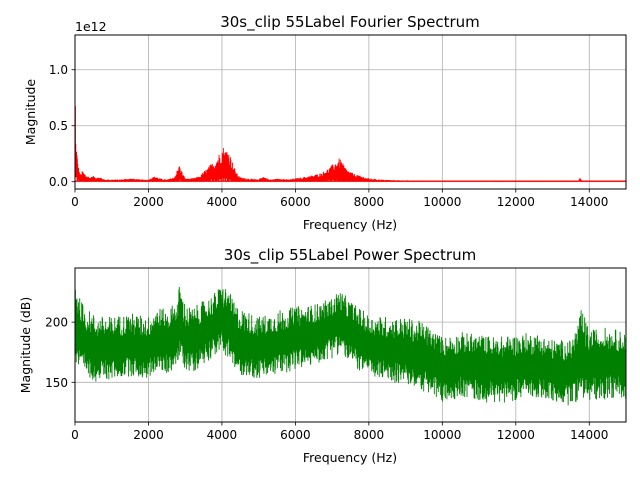 This screenshot has height=480, width=640. What do you see at coordinates (516, 202) in the screenshot?
I see `fourier-xtick-label: 12000` at bounding box center [516, 202].